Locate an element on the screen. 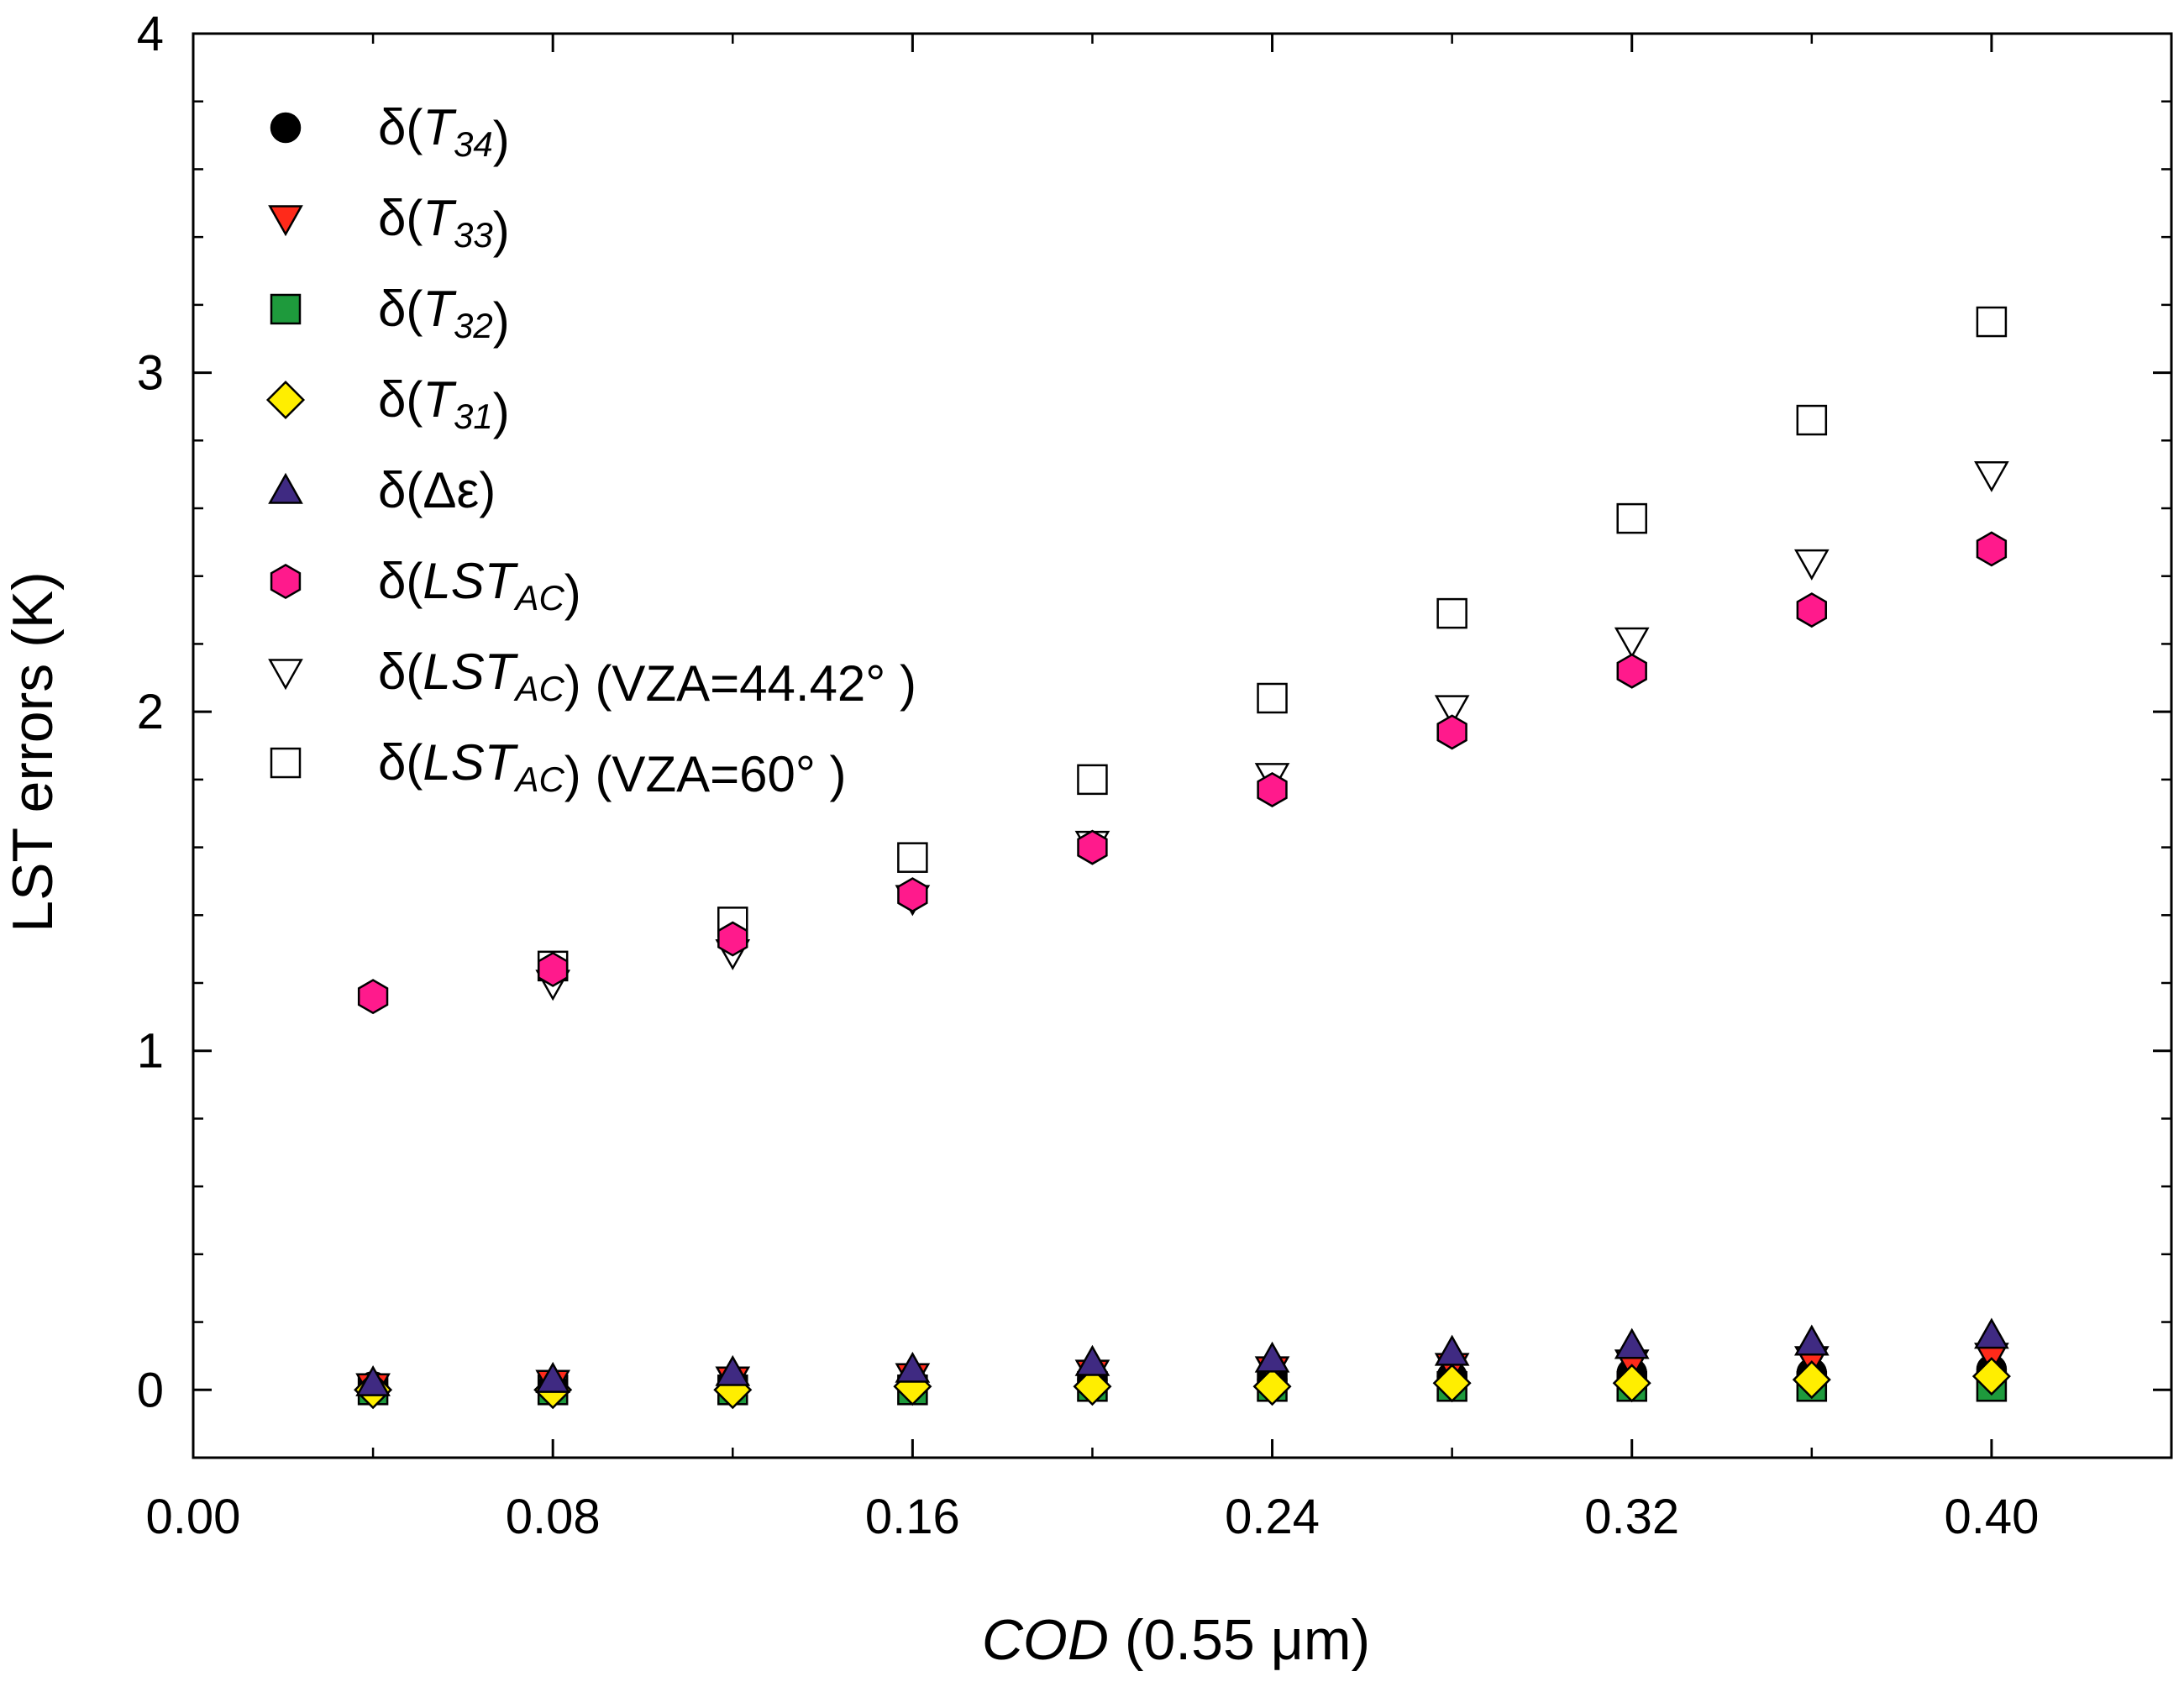 The image size is (2184, 1682). legend-item: δ(LSTAC) is located at coordinates (425, 587).